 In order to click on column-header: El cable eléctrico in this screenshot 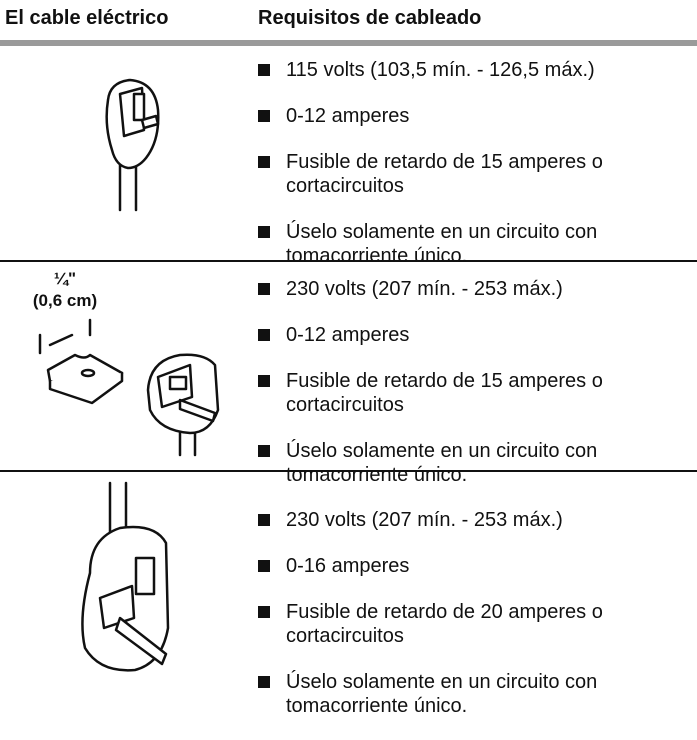, I will do `click(87, 18)`.